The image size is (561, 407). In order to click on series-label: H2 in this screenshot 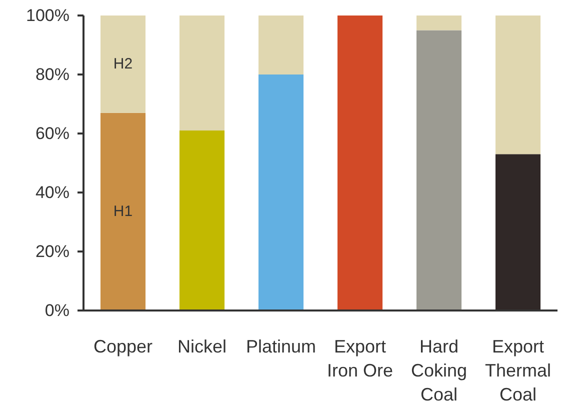, I will do `click(123, 64)`.